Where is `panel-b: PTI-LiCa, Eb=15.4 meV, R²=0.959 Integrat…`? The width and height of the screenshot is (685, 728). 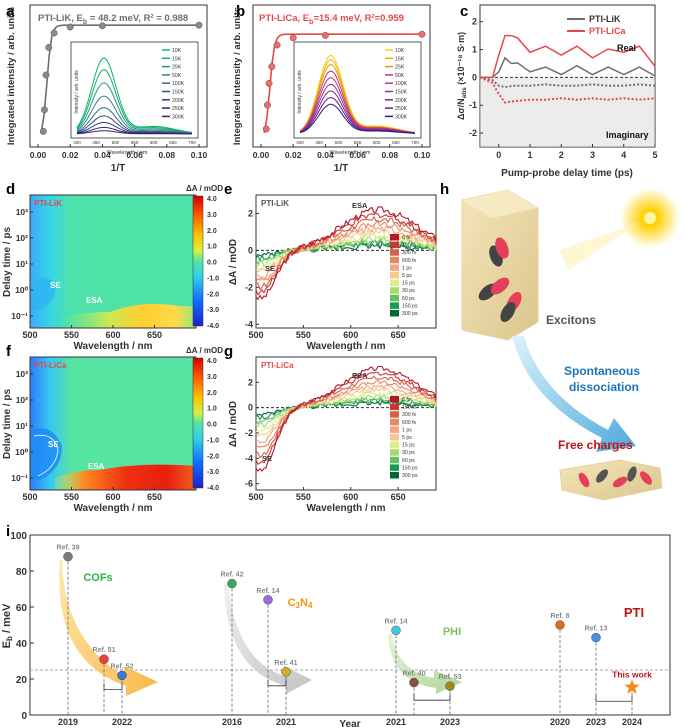 panel-b: PTI-LiCa, Eb=15.4 meV, R²=0.959 Integrat… is located at coordinates (331, 89).